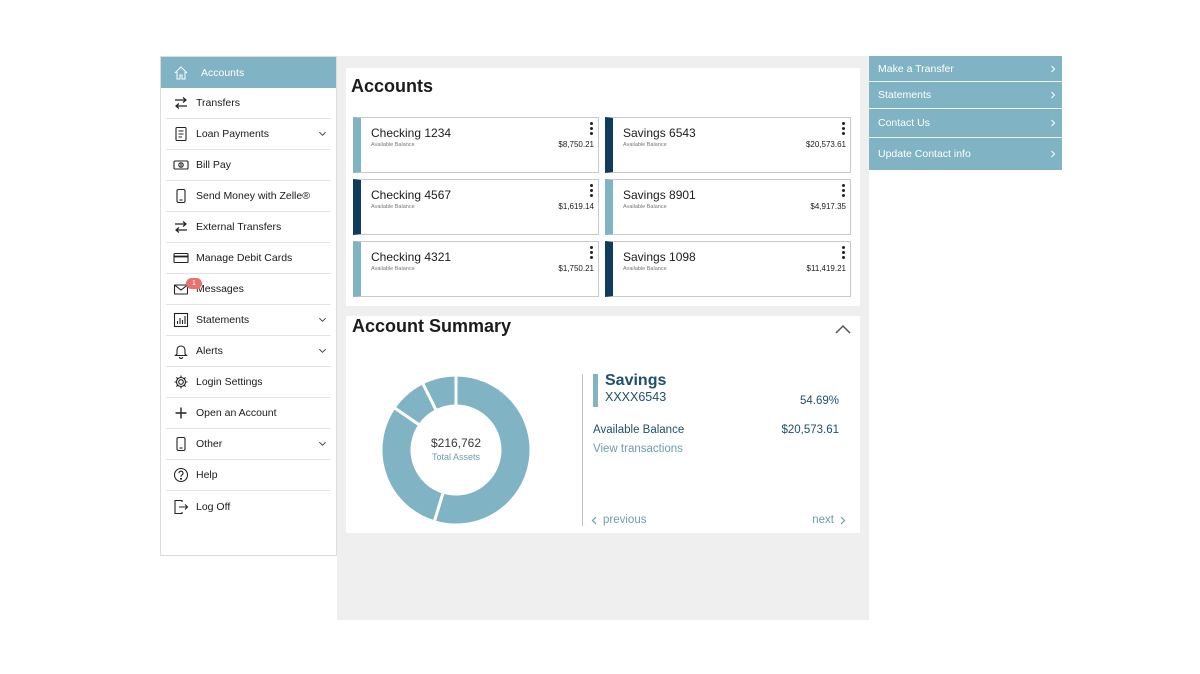 The image size is (1200, 674). What do you see at coordinates (207, 475) in the screenshot?
I see `sidebar-item-label: Help` at bounding box center [207, 475].